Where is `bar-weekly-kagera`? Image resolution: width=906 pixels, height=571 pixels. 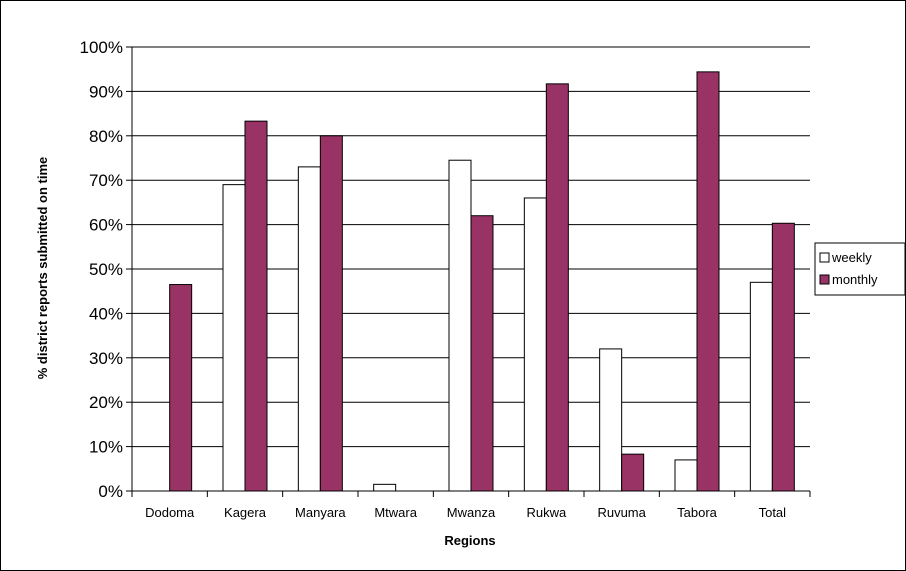 bar-weekly-kagera is located at coordinates (234, 338).